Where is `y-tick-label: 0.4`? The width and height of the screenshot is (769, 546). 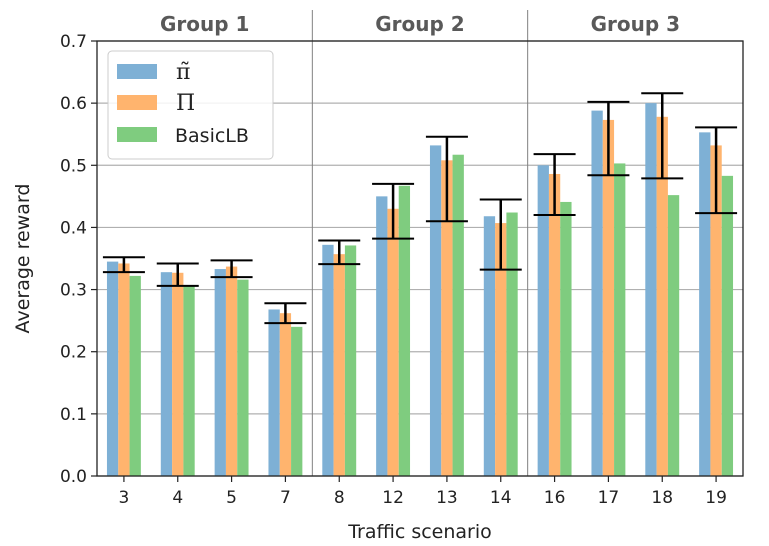
y-tick-label: 0.4 is located at coordinates (73, 228).